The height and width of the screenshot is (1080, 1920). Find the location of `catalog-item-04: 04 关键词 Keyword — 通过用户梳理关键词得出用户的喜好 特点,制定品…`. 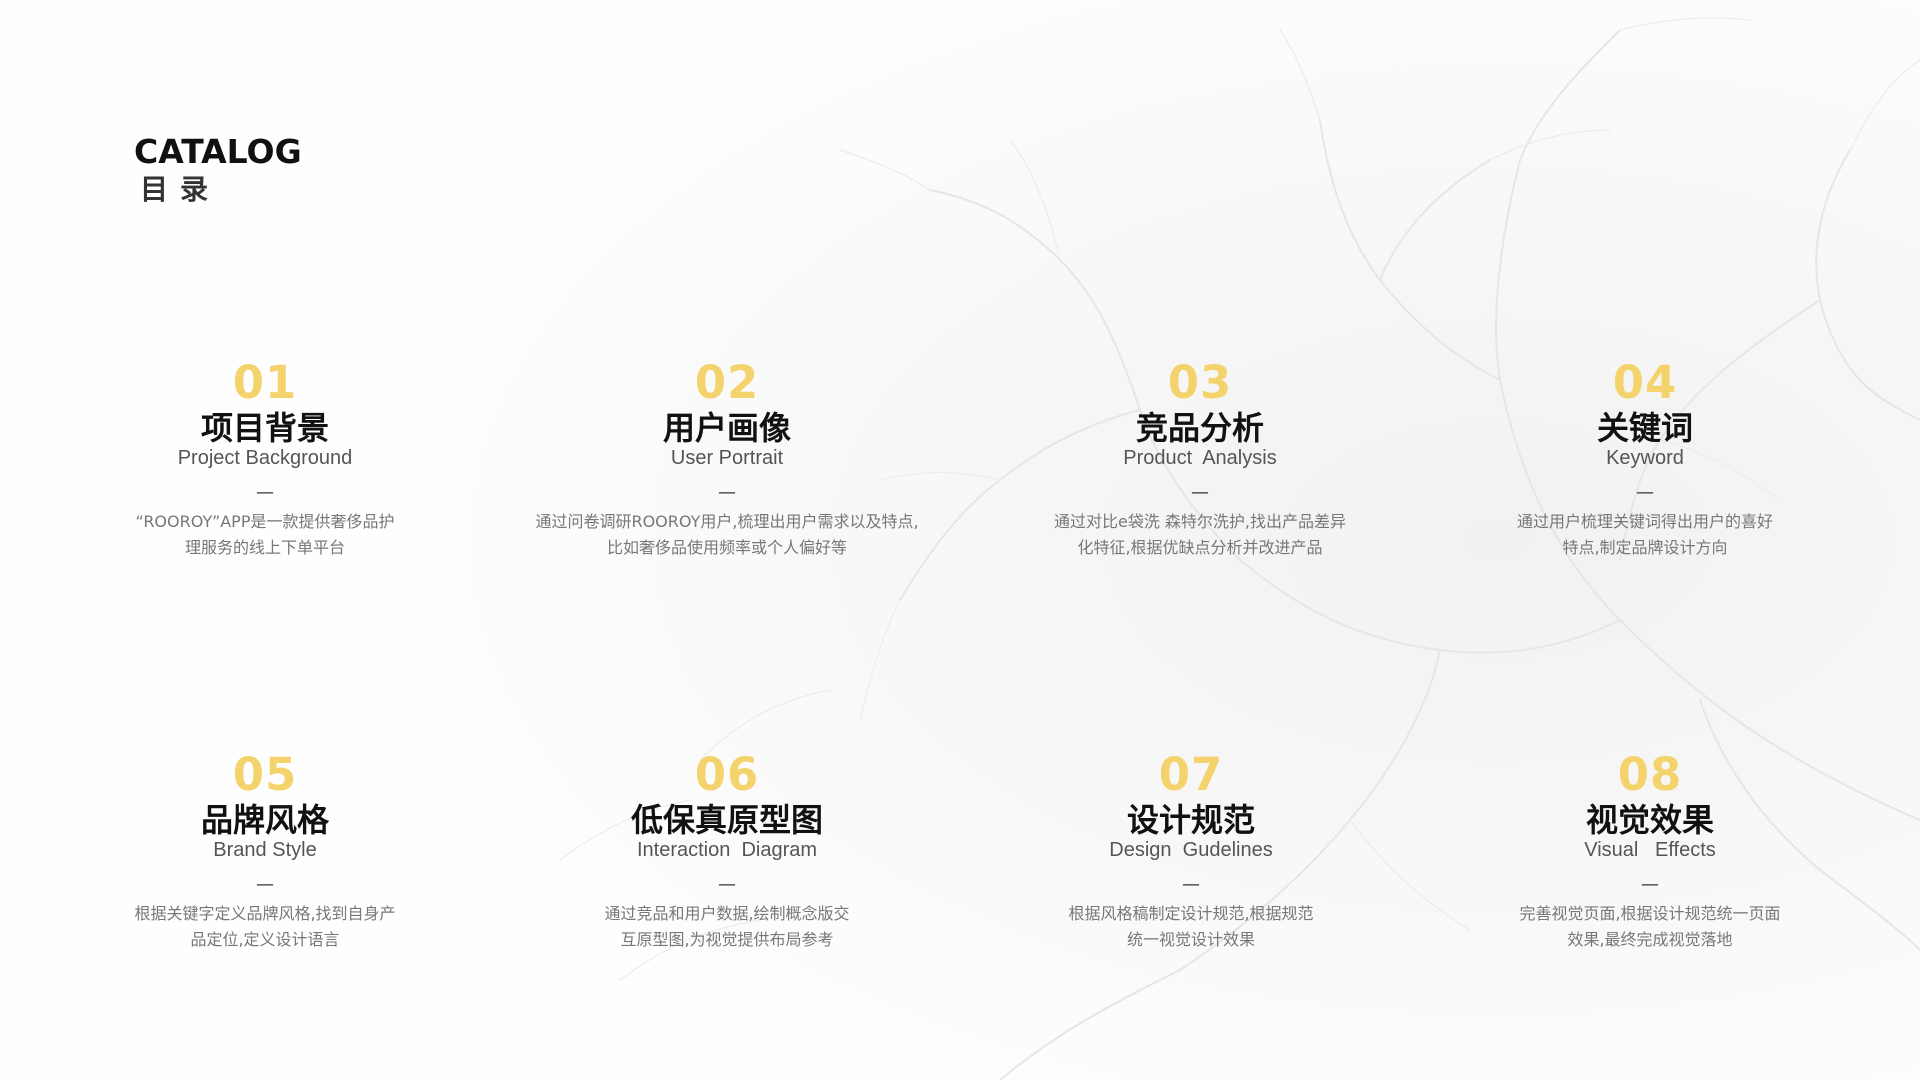

catalog-item-04: 04 关键词 Keyword — 通过用户梳理关键词得出用户的喜好 特点,制定品… is located at coordinates (1645, 460).